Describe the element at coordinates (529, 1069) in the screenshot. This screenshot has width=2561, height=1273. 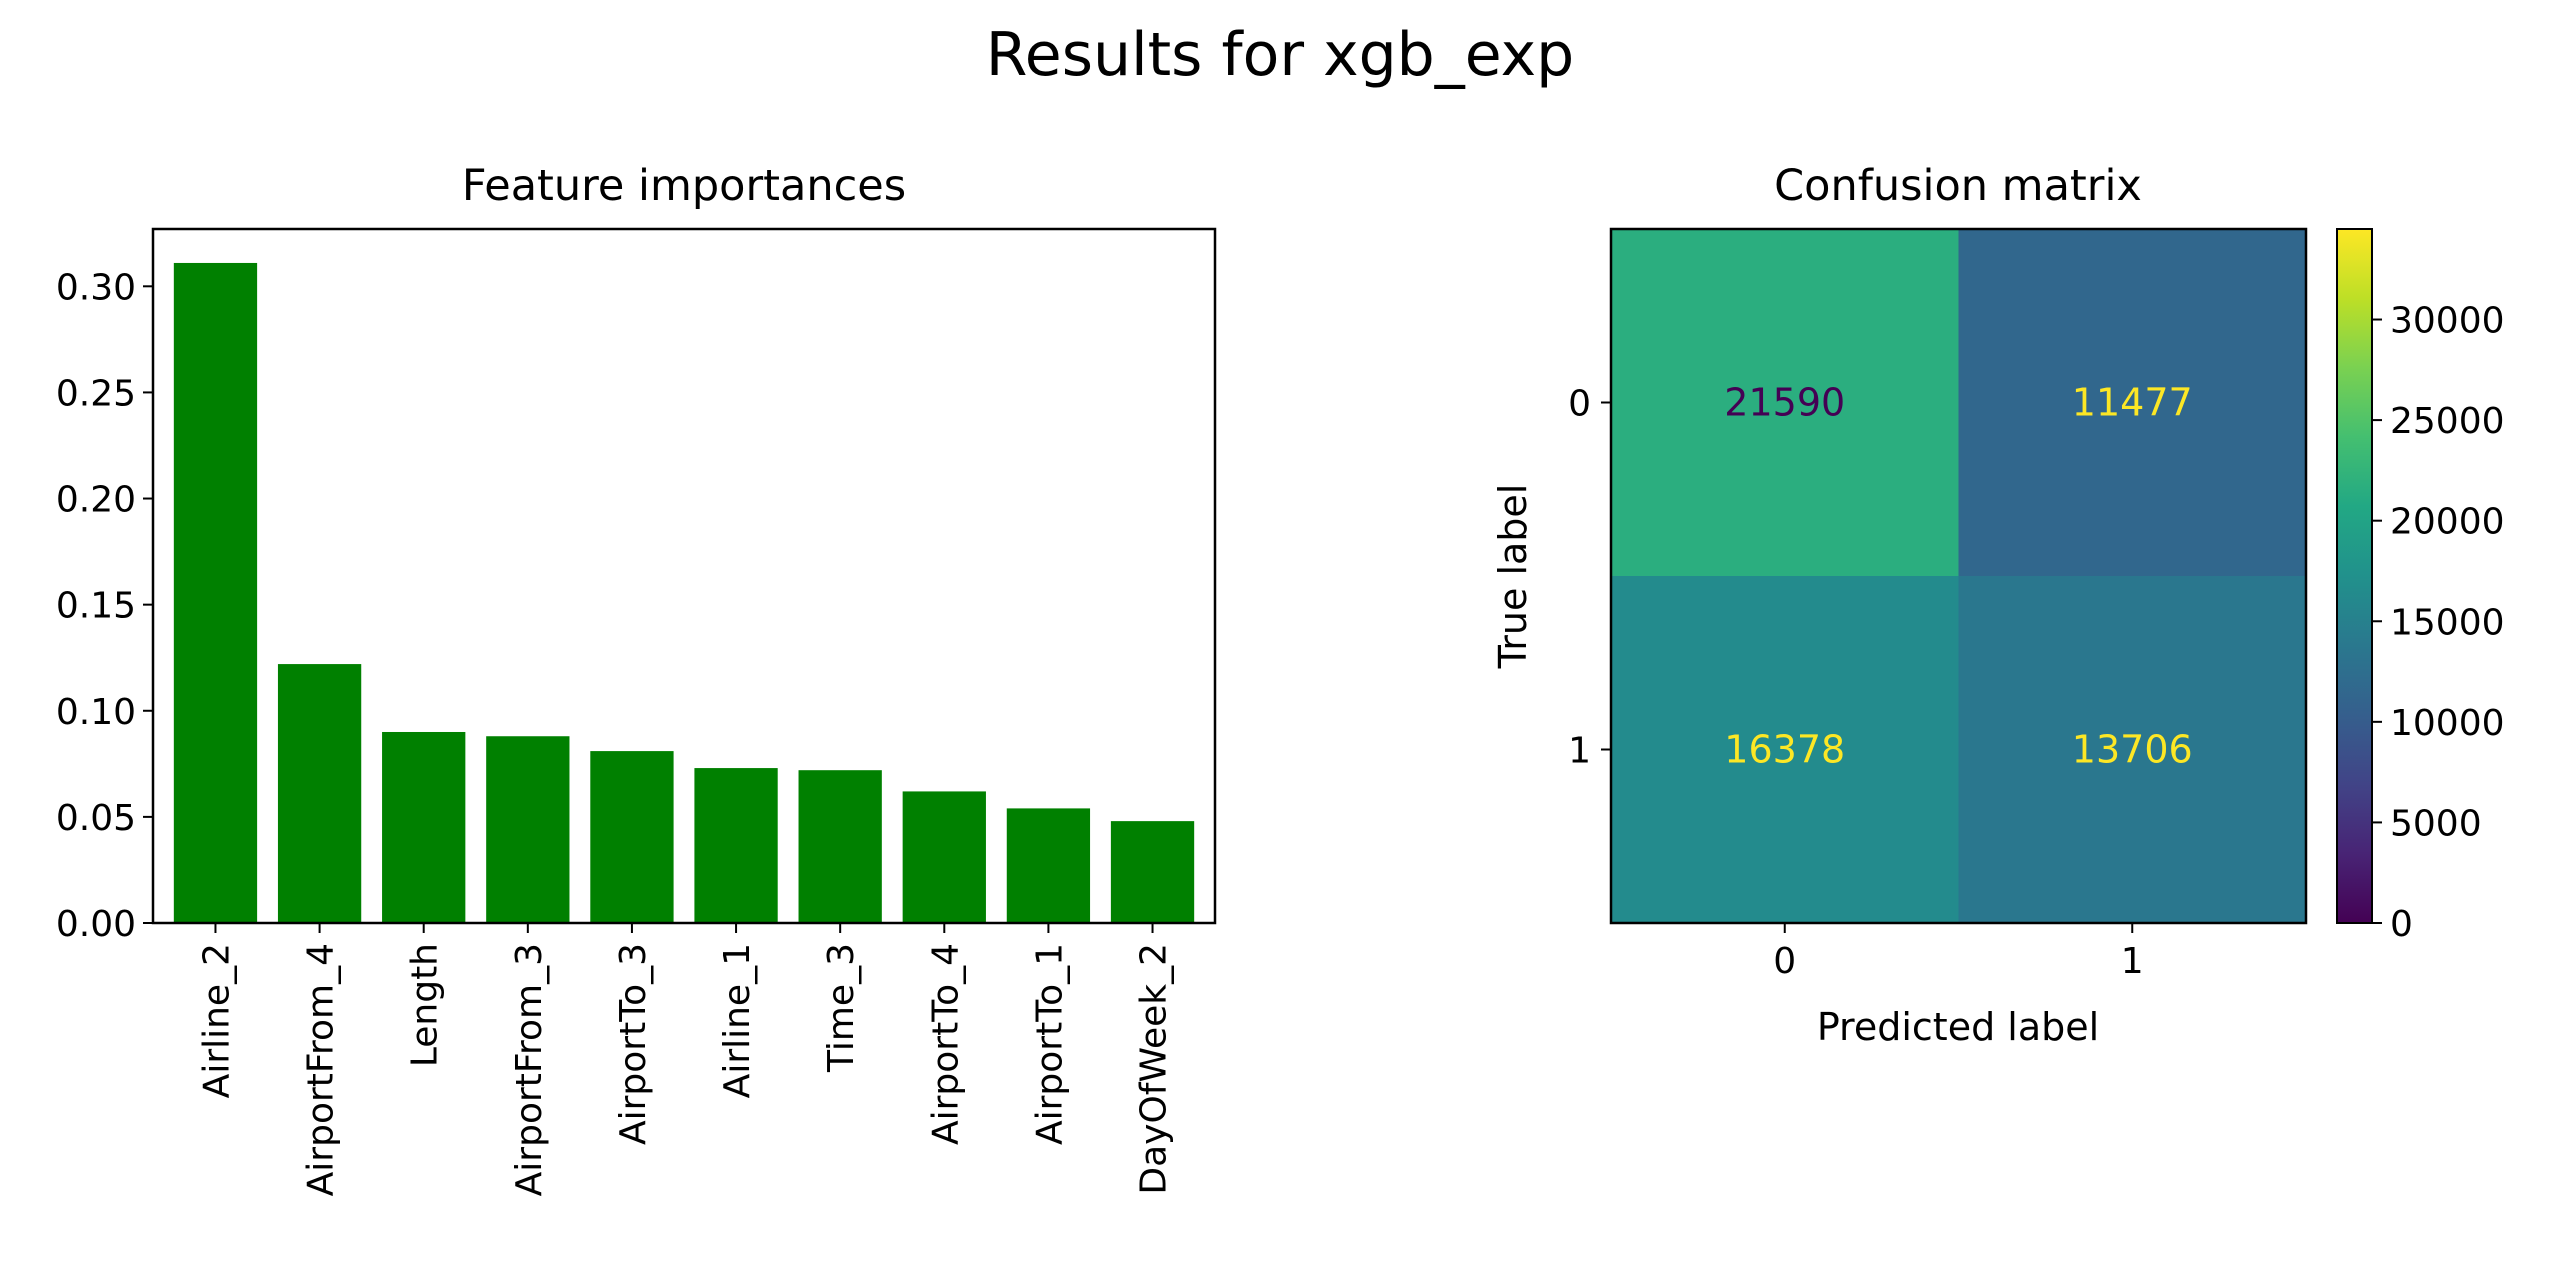
I see `x-tick-label: AirportFrom_3` at that location.